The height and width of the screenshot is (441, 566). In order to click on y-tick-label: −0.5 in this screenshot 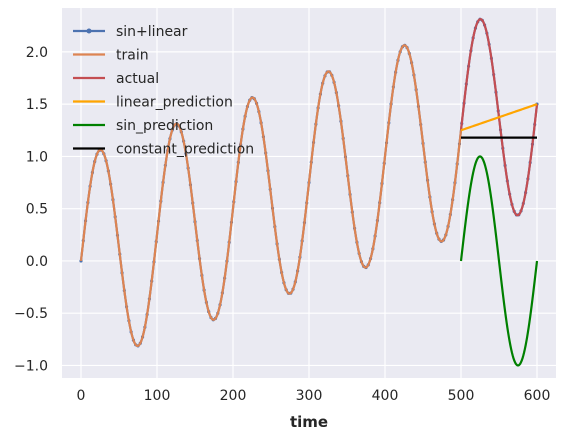, I will do `click(31, 314)`.